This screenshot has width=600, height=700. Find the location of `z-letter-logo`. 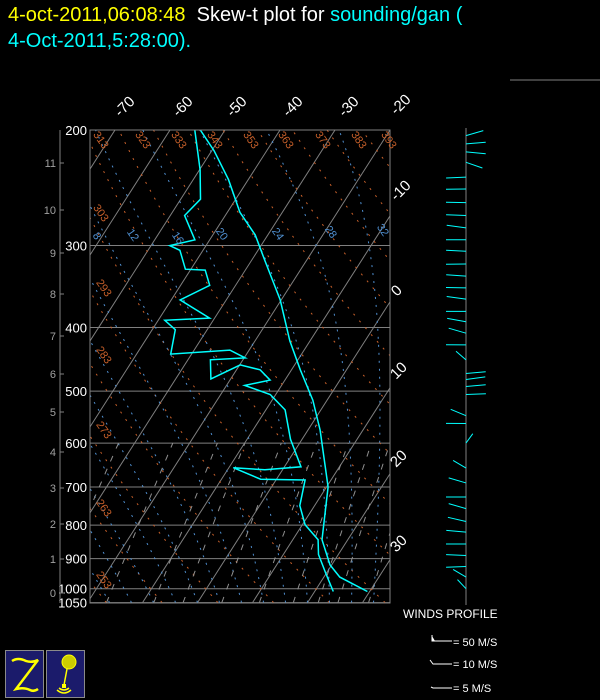

z-letter-logo is located at coordinates (24, 674).